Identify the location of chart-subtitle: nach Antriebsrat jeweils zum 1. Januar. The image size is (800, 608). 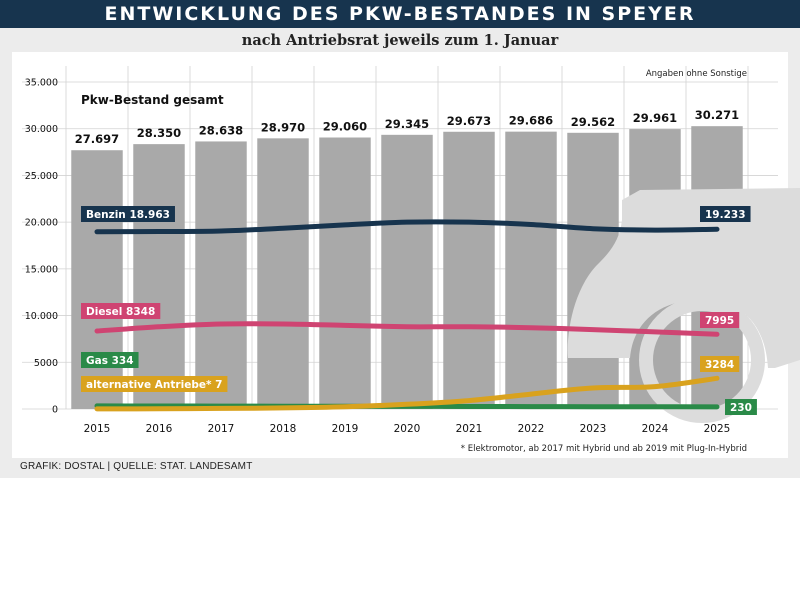
(400, 40).